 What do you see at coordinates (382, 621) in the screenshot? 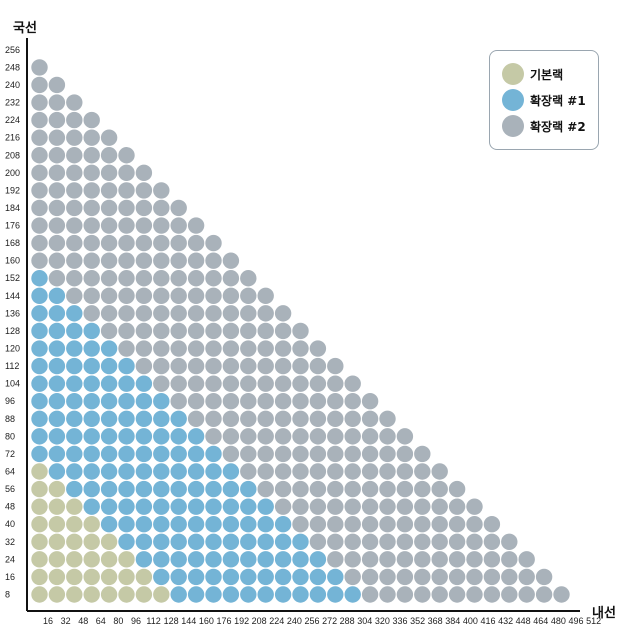
I see `x-tick-label: 320` at bounding box center [382, 621].